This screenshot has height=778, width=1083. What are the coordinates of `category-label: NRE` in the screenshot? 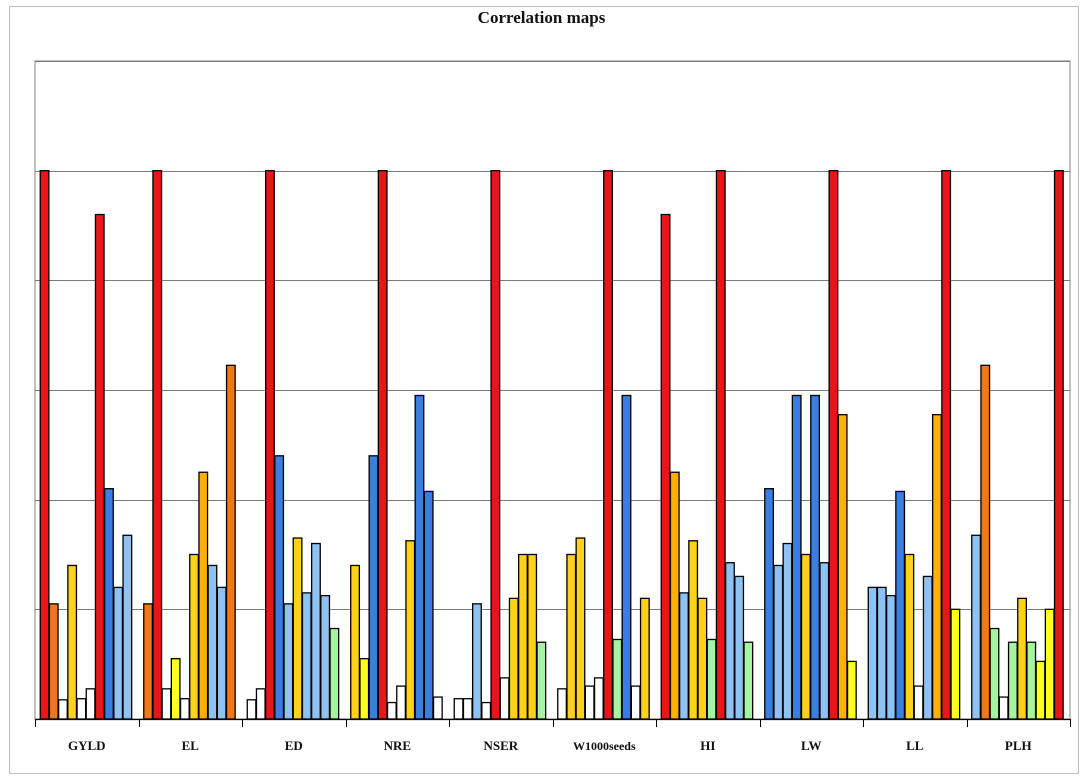 It's located at (397, 745).